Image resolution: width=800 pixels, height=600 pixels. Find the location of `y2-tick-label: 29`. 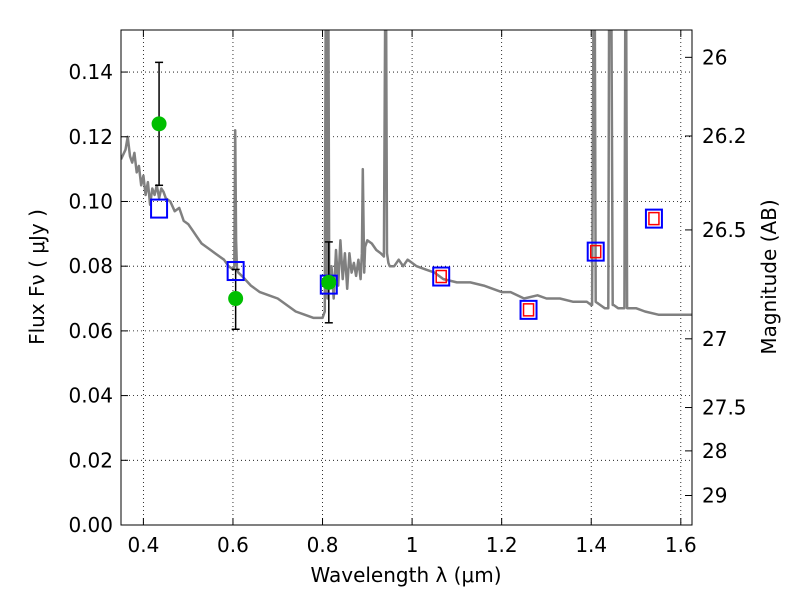

y2-tick-label: 29 is located at coordinates (714, 495).